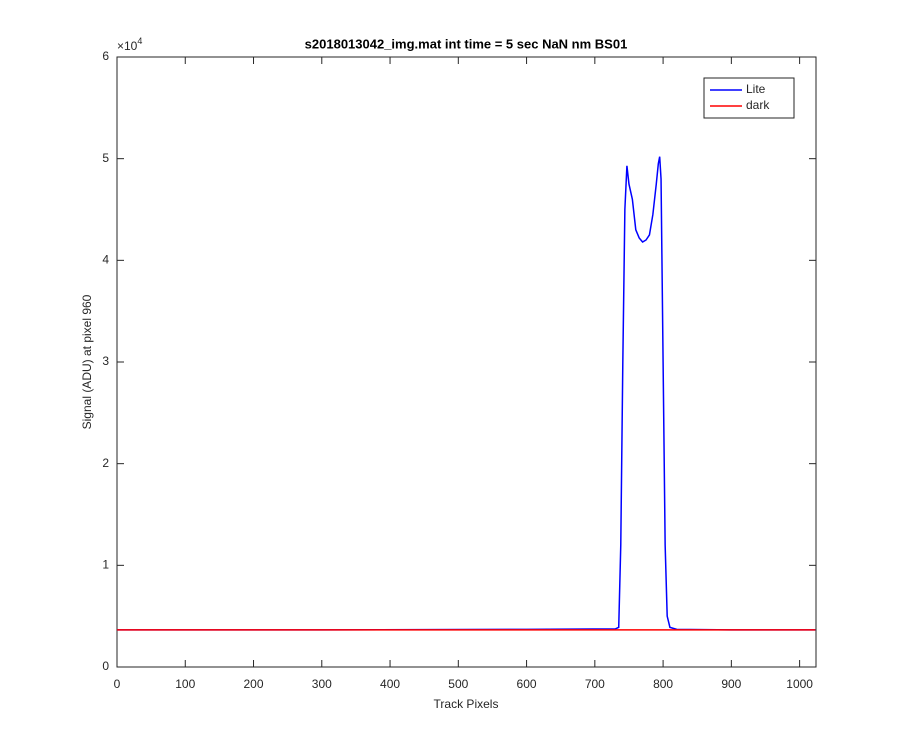  Describe the element at coordinates (185, 684) in the screenshot. I see `x-tick-label: 100` at that location.